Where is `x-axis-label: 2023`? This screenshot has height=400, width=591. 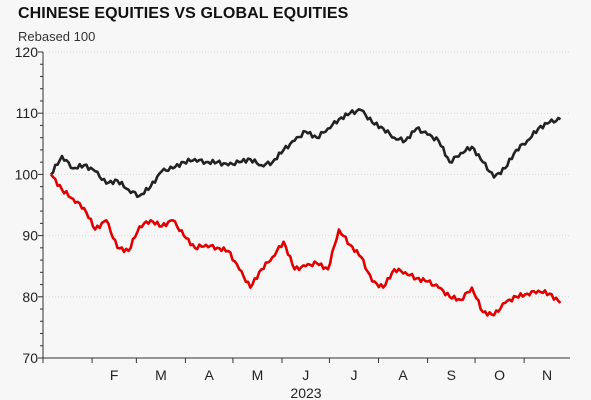 x-axis-label: 2023 is located at coordinates (305, 392).